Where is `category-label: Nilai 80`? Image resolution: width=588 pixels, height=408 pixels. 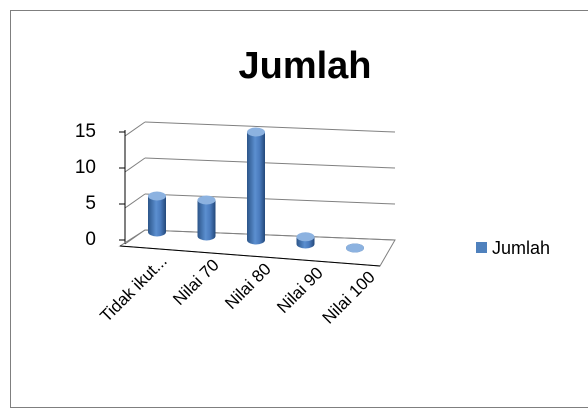 category-label: Nilai 80 is located at coordinates (248, 286).